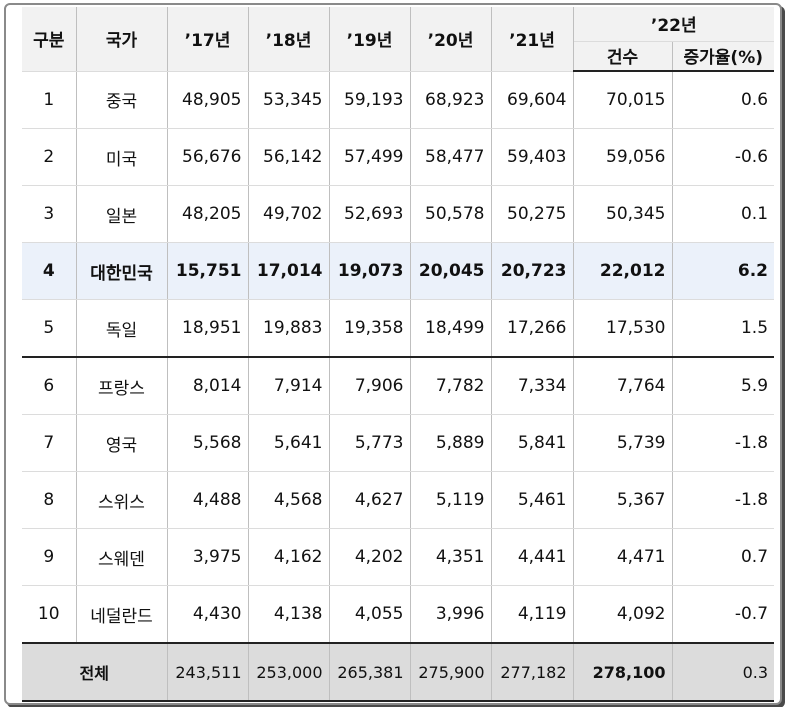 This screenshot has height=707, width=786. I want to click on total-growth-cell: 0.3, so click(723, 672).